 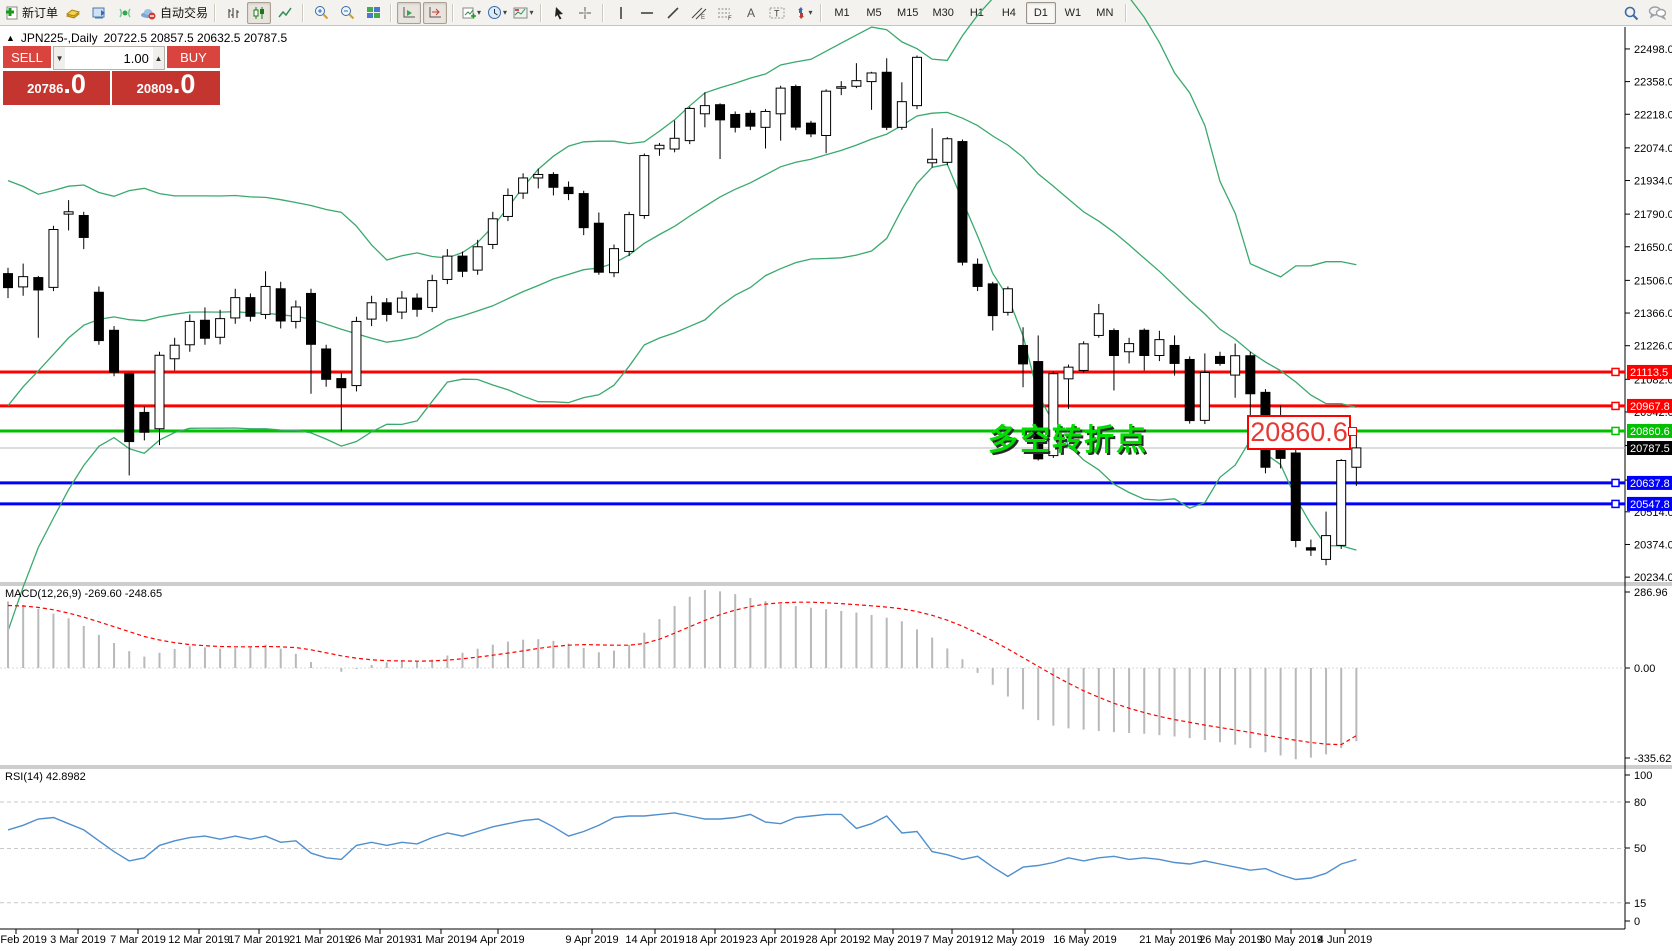 I want to click on timeframe-m1: M1, so click(x=842, y=12).